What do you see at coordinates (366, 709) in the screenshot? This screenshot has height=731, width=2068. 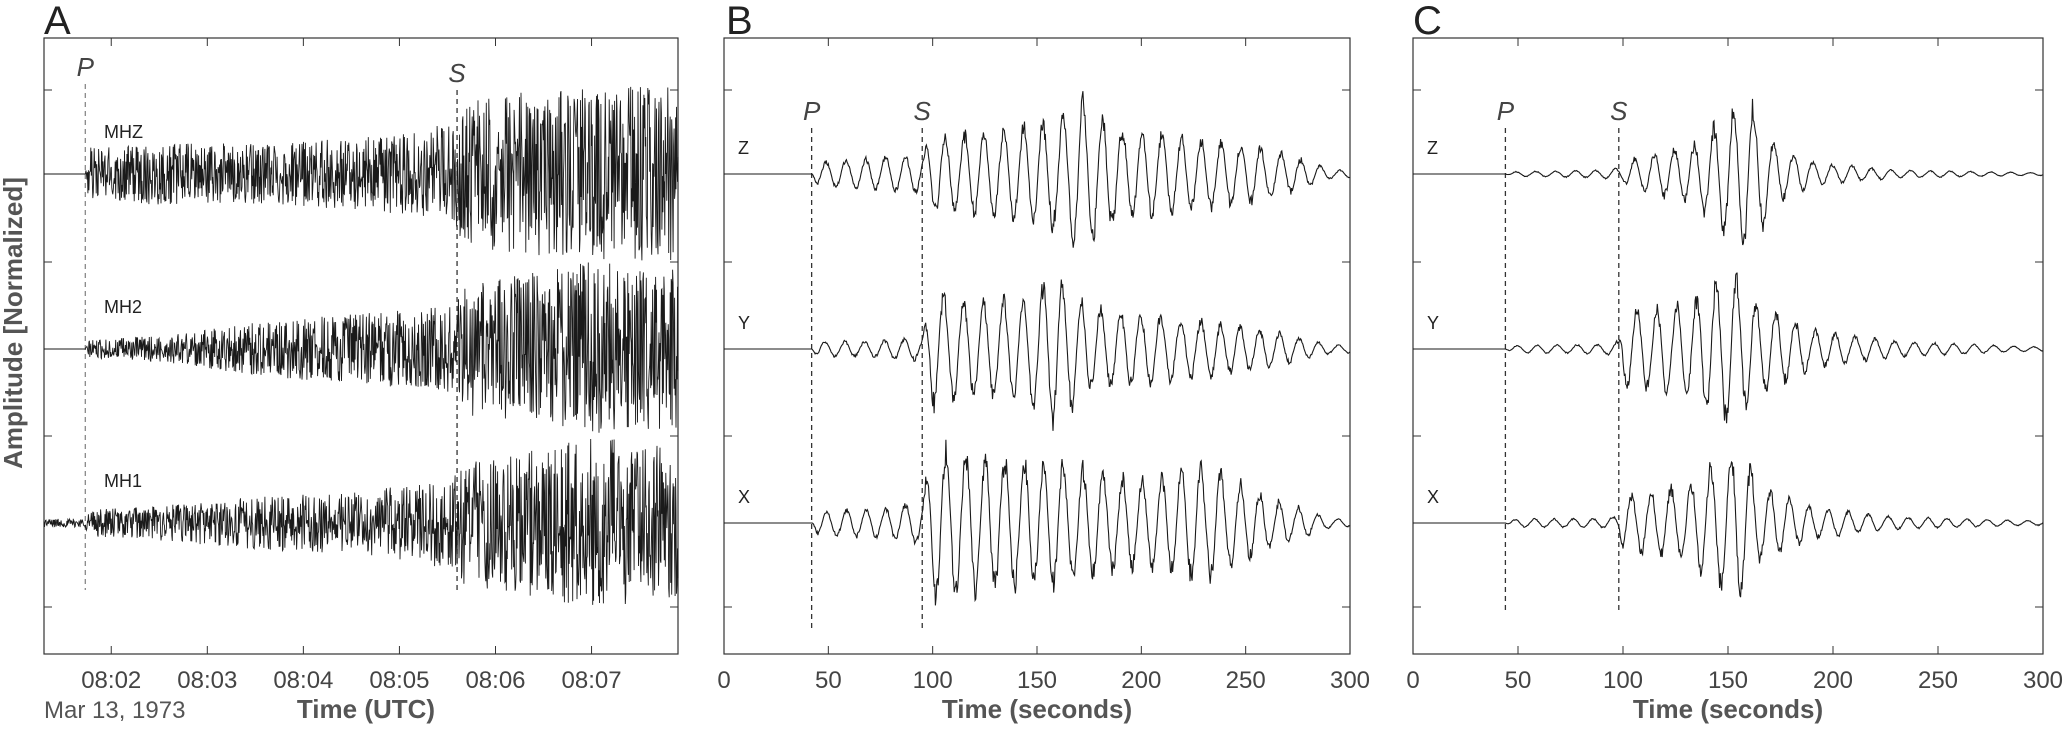 I see `x-axis-label: Time (UTC)` at bounding box center [366, 709].